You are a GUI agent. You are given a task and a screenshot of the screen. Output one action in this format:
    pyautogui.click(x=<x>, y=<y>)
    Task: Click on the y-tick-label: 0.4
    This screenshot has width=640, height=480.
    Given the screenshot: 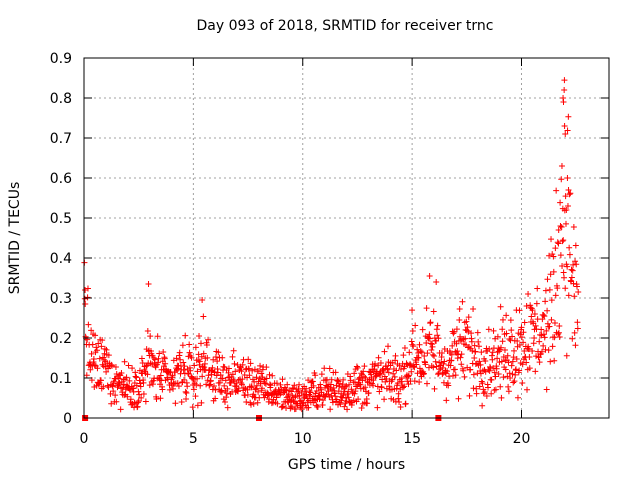 What is the action you would take?
    pyautogui.click(x=61, y=259)
    